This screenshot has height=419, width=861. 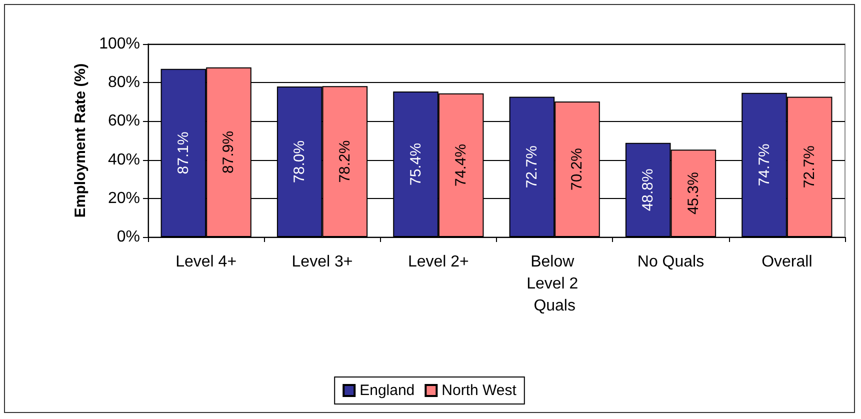 What do you see at coordinates (693, 193) in the screenshot?
I see `data-label: 45.3%` at bounding box center [693, 193].